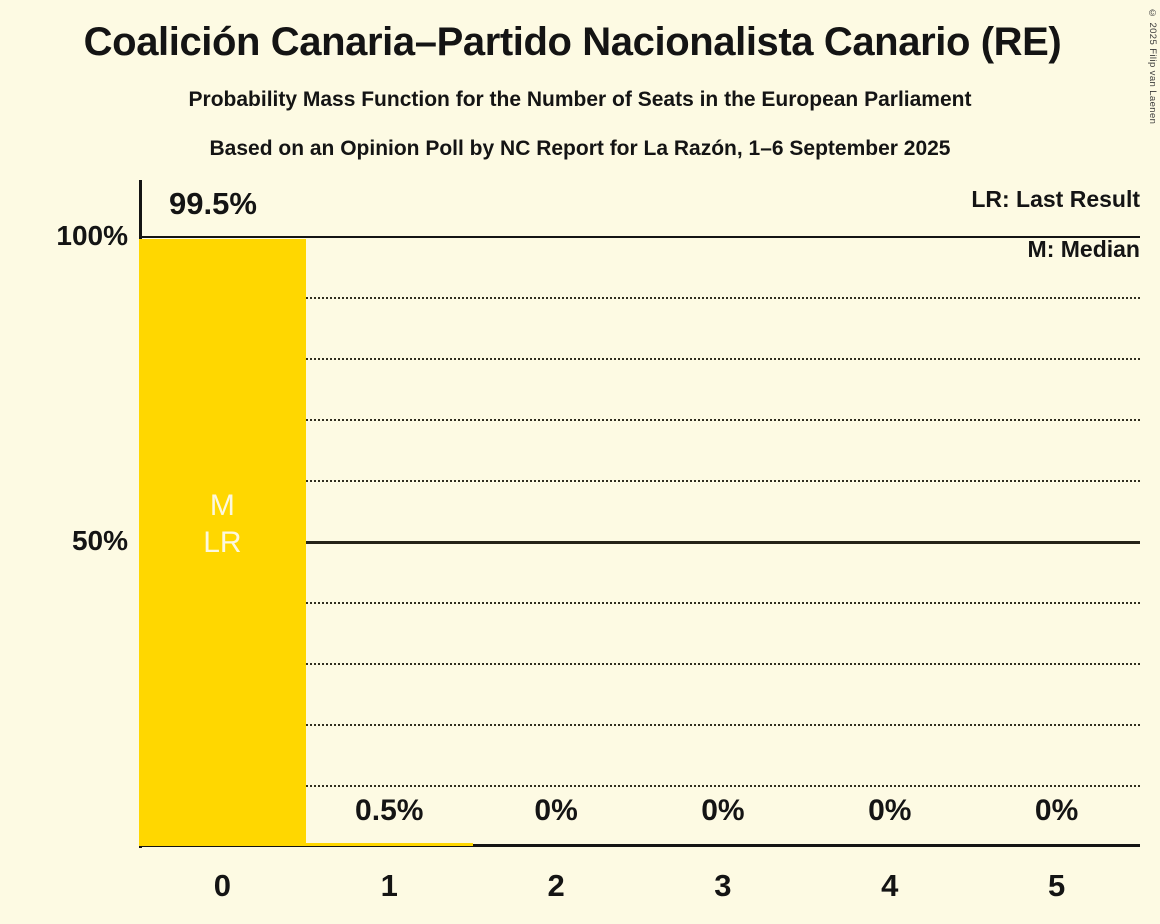 The height and width of the screenshot is (924, 1160). What do you see at coordinates (639, 664) in the screenshot?
I see `gridline-30pct` at bounding box center [639, 664].